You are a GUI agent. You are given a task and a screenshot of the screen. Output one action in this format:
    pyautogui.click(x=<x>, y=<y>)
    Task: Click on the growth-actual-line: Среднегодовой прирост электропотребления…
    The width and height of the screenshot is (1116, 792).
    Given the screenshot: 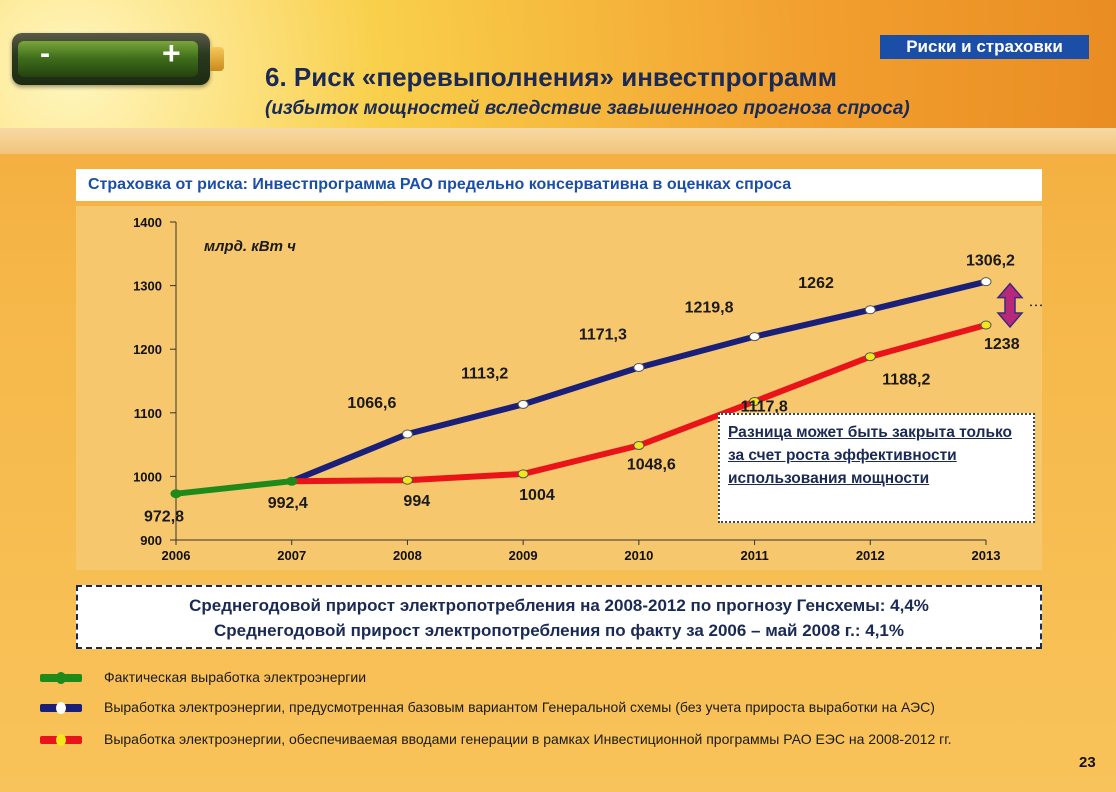 What is the action you would take?
    pyautogui.click(x=558, y=630)
    